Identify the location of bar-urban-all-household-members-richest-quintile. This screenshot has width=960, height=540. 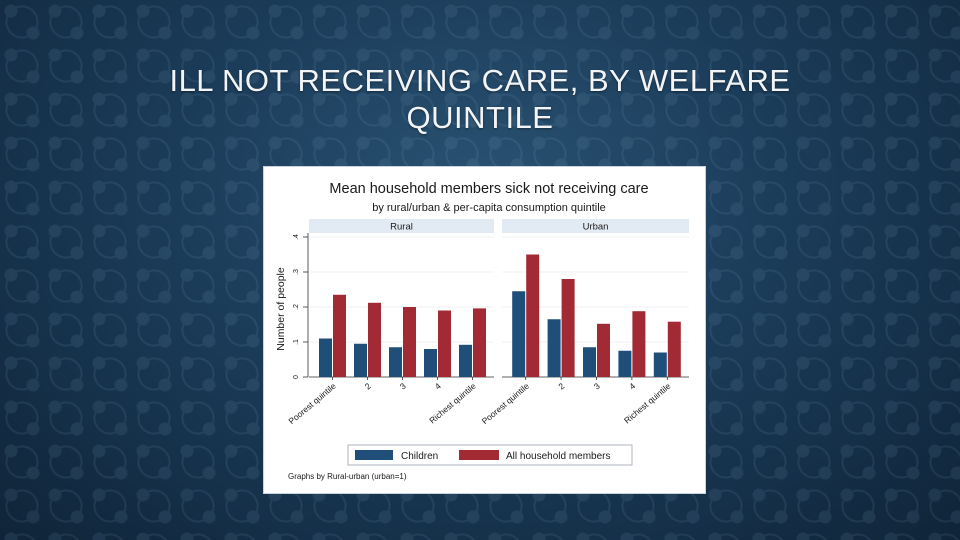
(674, 349).